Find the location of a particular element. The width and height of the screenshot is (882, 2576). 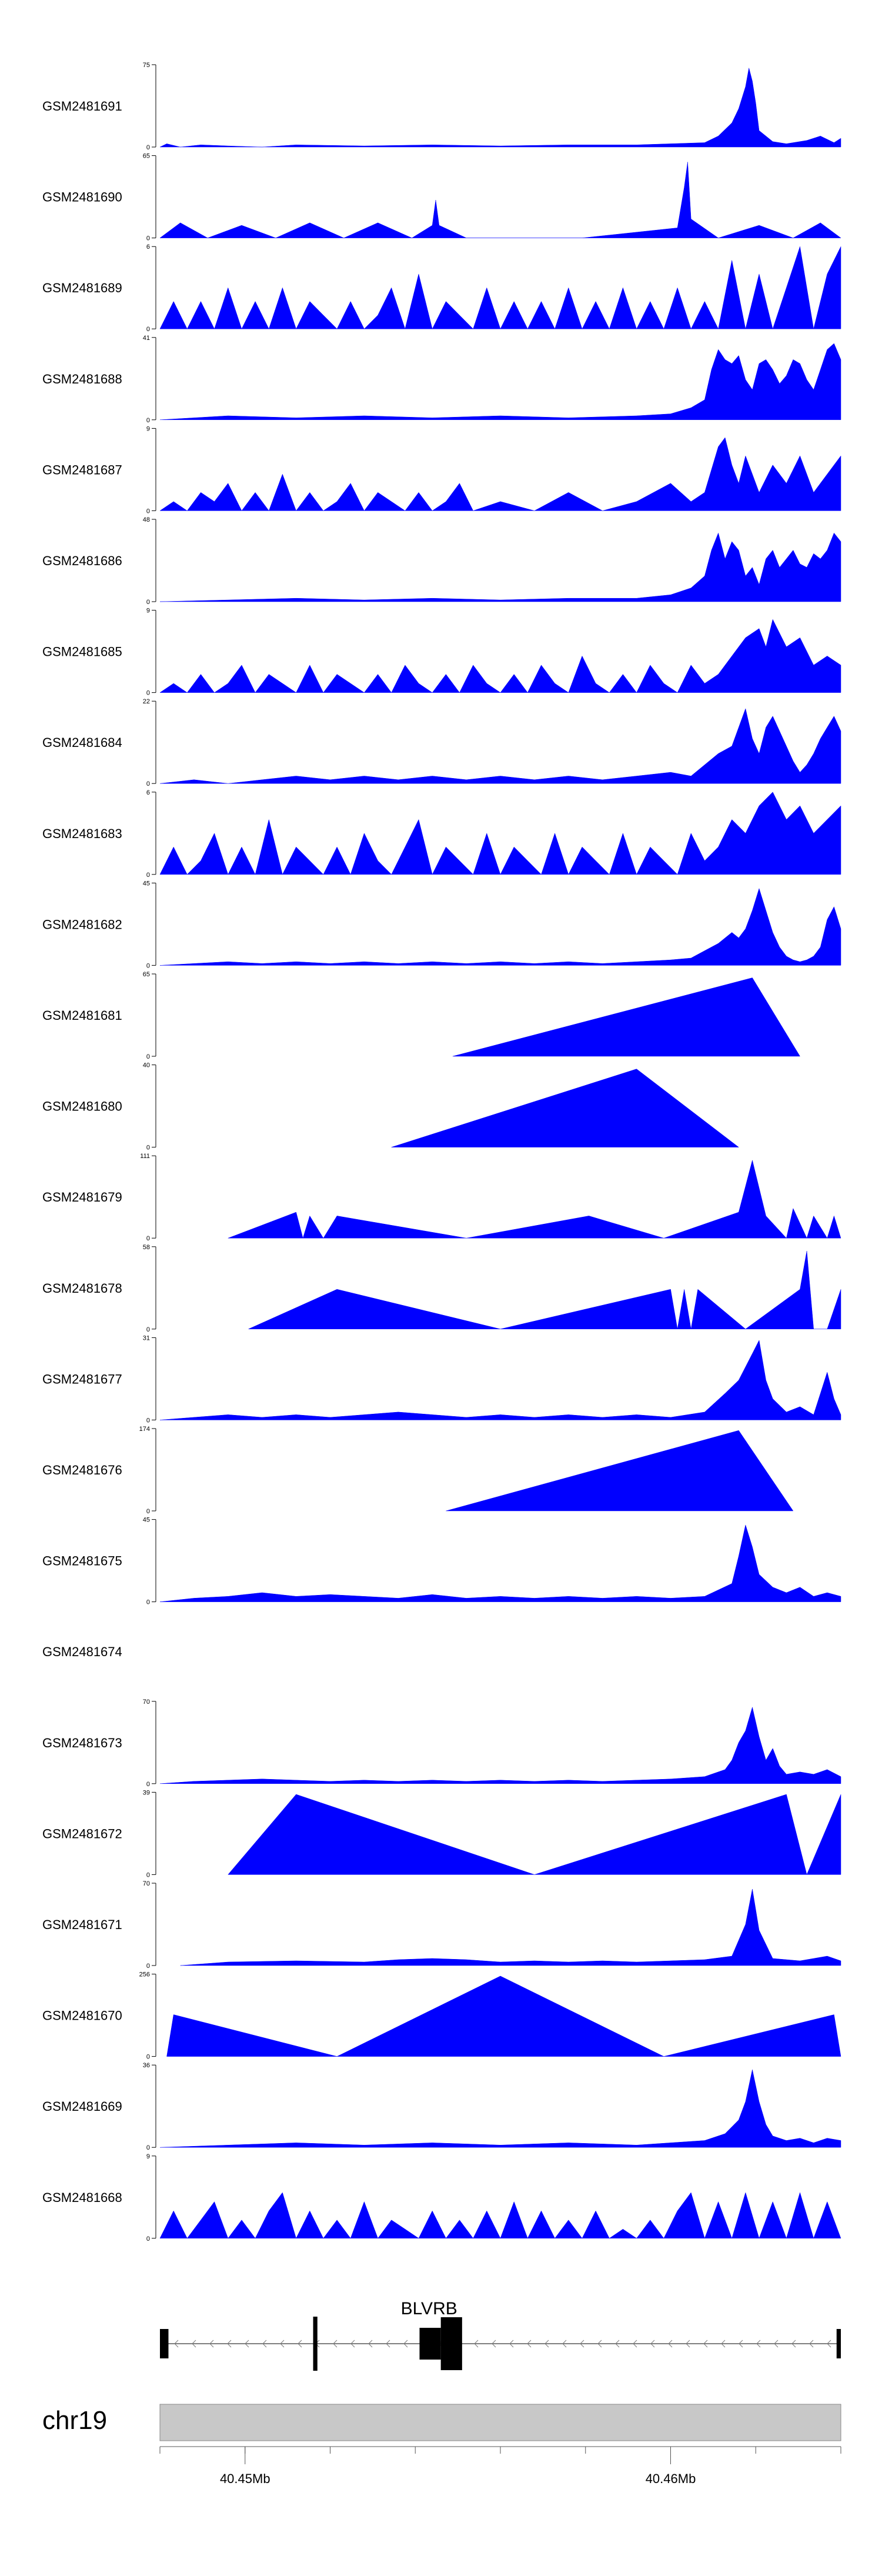

track-label: GSM2481680 is located at coordinates (82, 1106).